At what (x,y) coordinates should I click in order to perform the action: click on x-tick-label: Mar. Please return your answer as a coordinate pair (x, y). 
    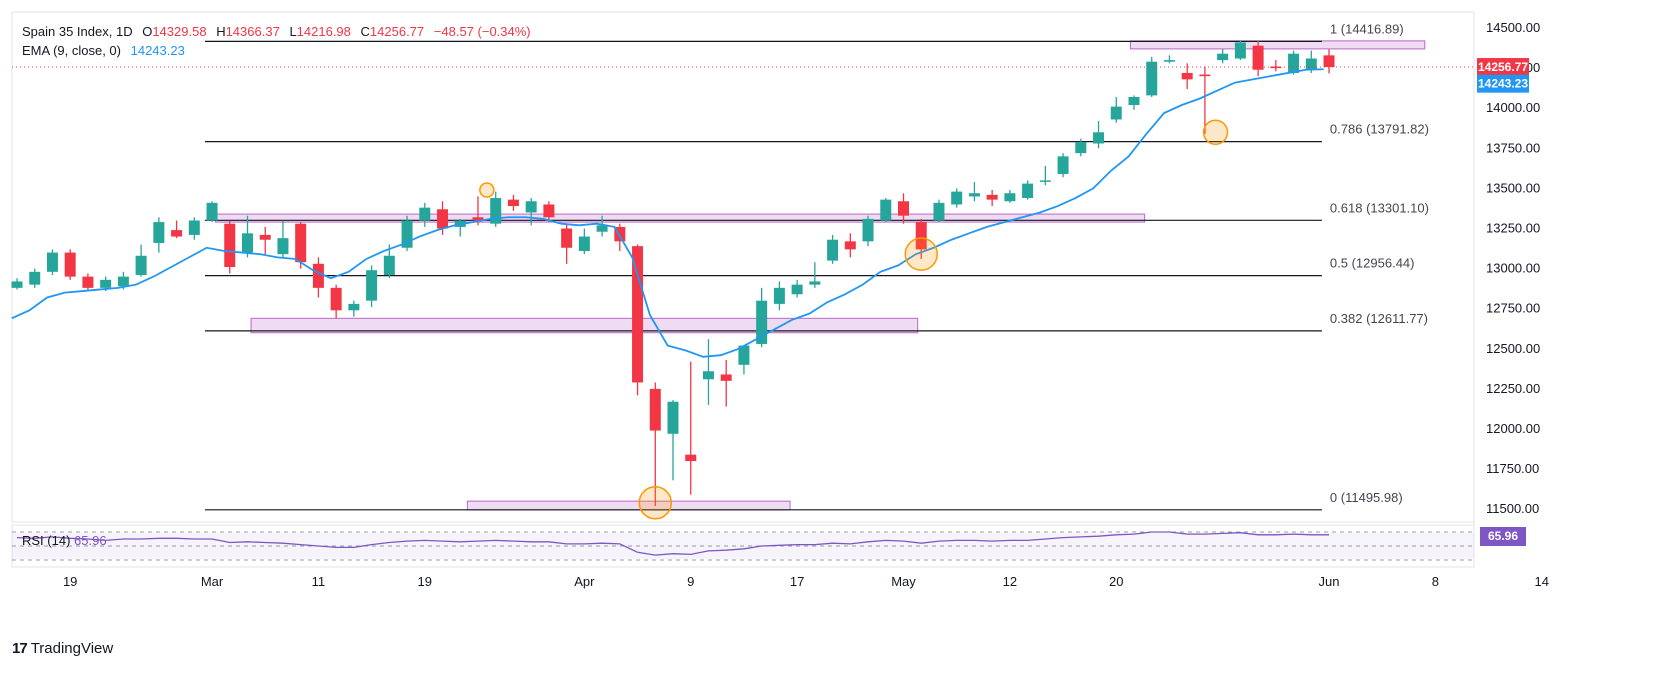
    Looking at the image, I should click on (212, 581).